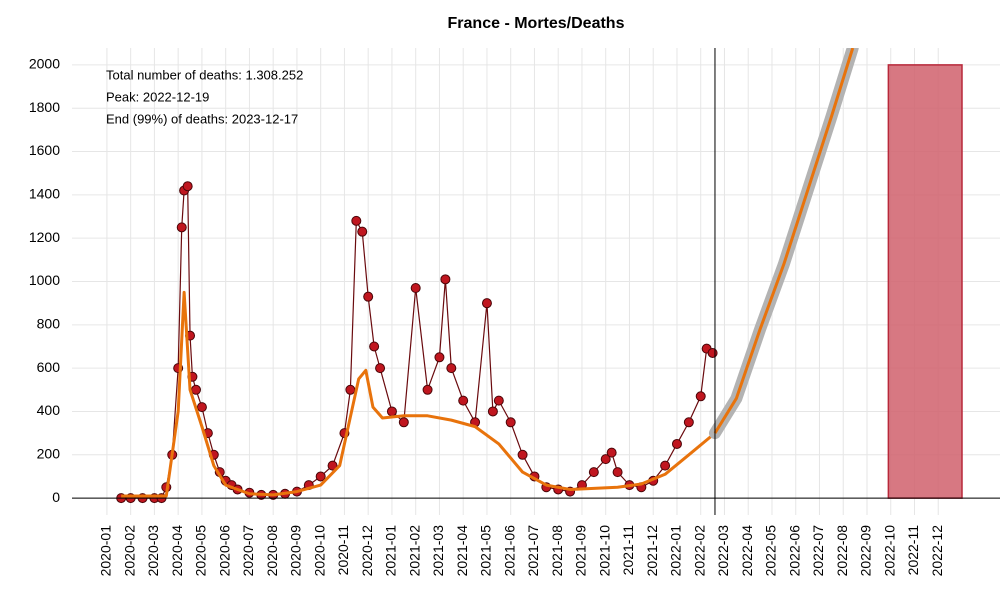 The width and height of the screenshot is (1000, 600). I want to click on x-tick-label: 2020-06, so click(224, 551).